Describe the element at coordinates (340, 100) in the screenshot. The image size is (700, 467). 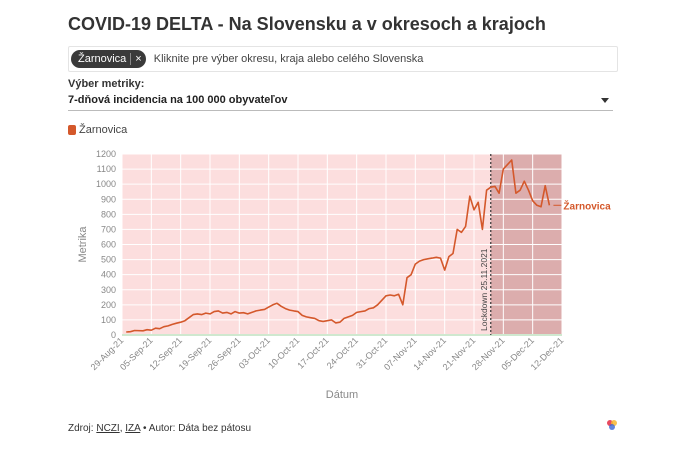
I see `metric-dropdown: 7-dňová incidencia na 100 000 obyvateľov` at that location.